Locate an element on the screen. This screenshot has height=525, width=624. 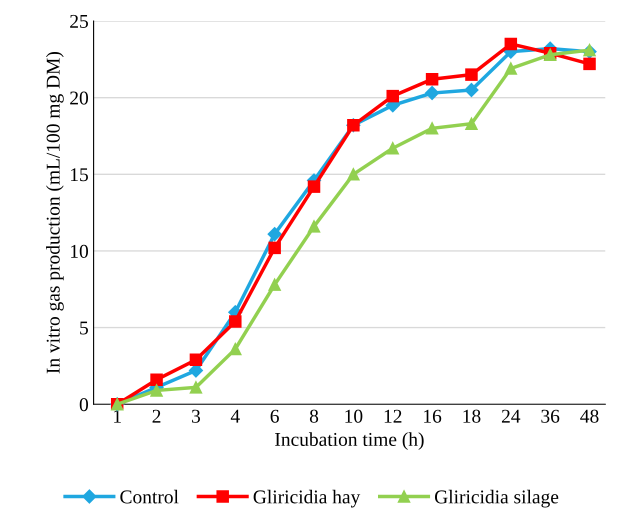
y-tick-label: 20 is located at coordinates (79, 98).